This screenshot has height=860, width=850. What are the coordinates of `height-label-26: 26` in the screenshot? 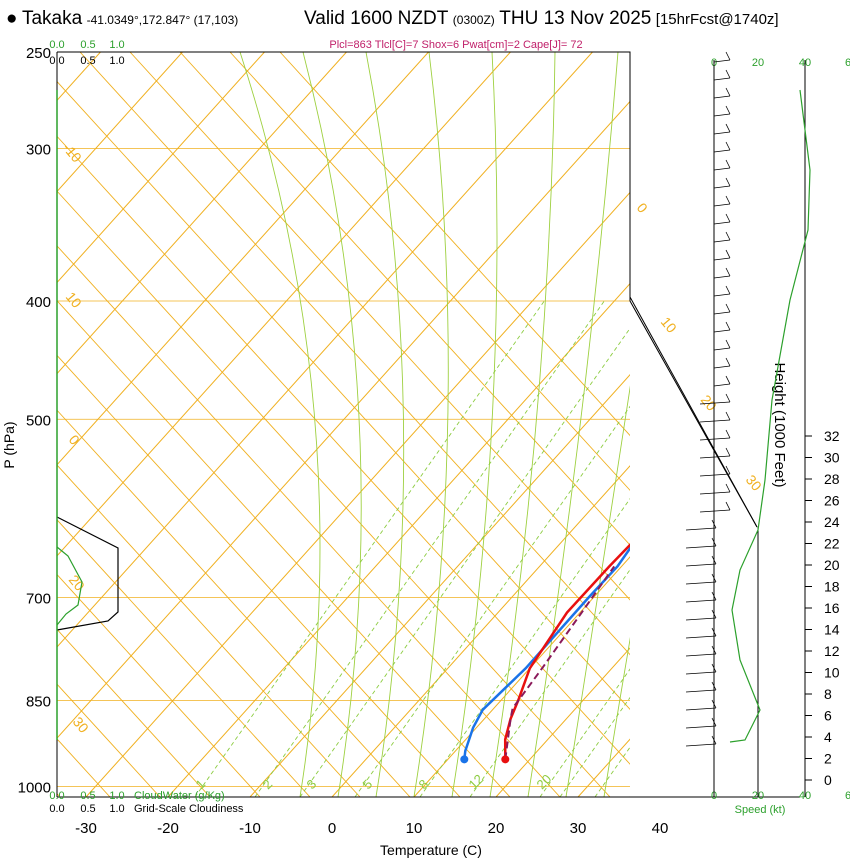 It's located at (832, 501).